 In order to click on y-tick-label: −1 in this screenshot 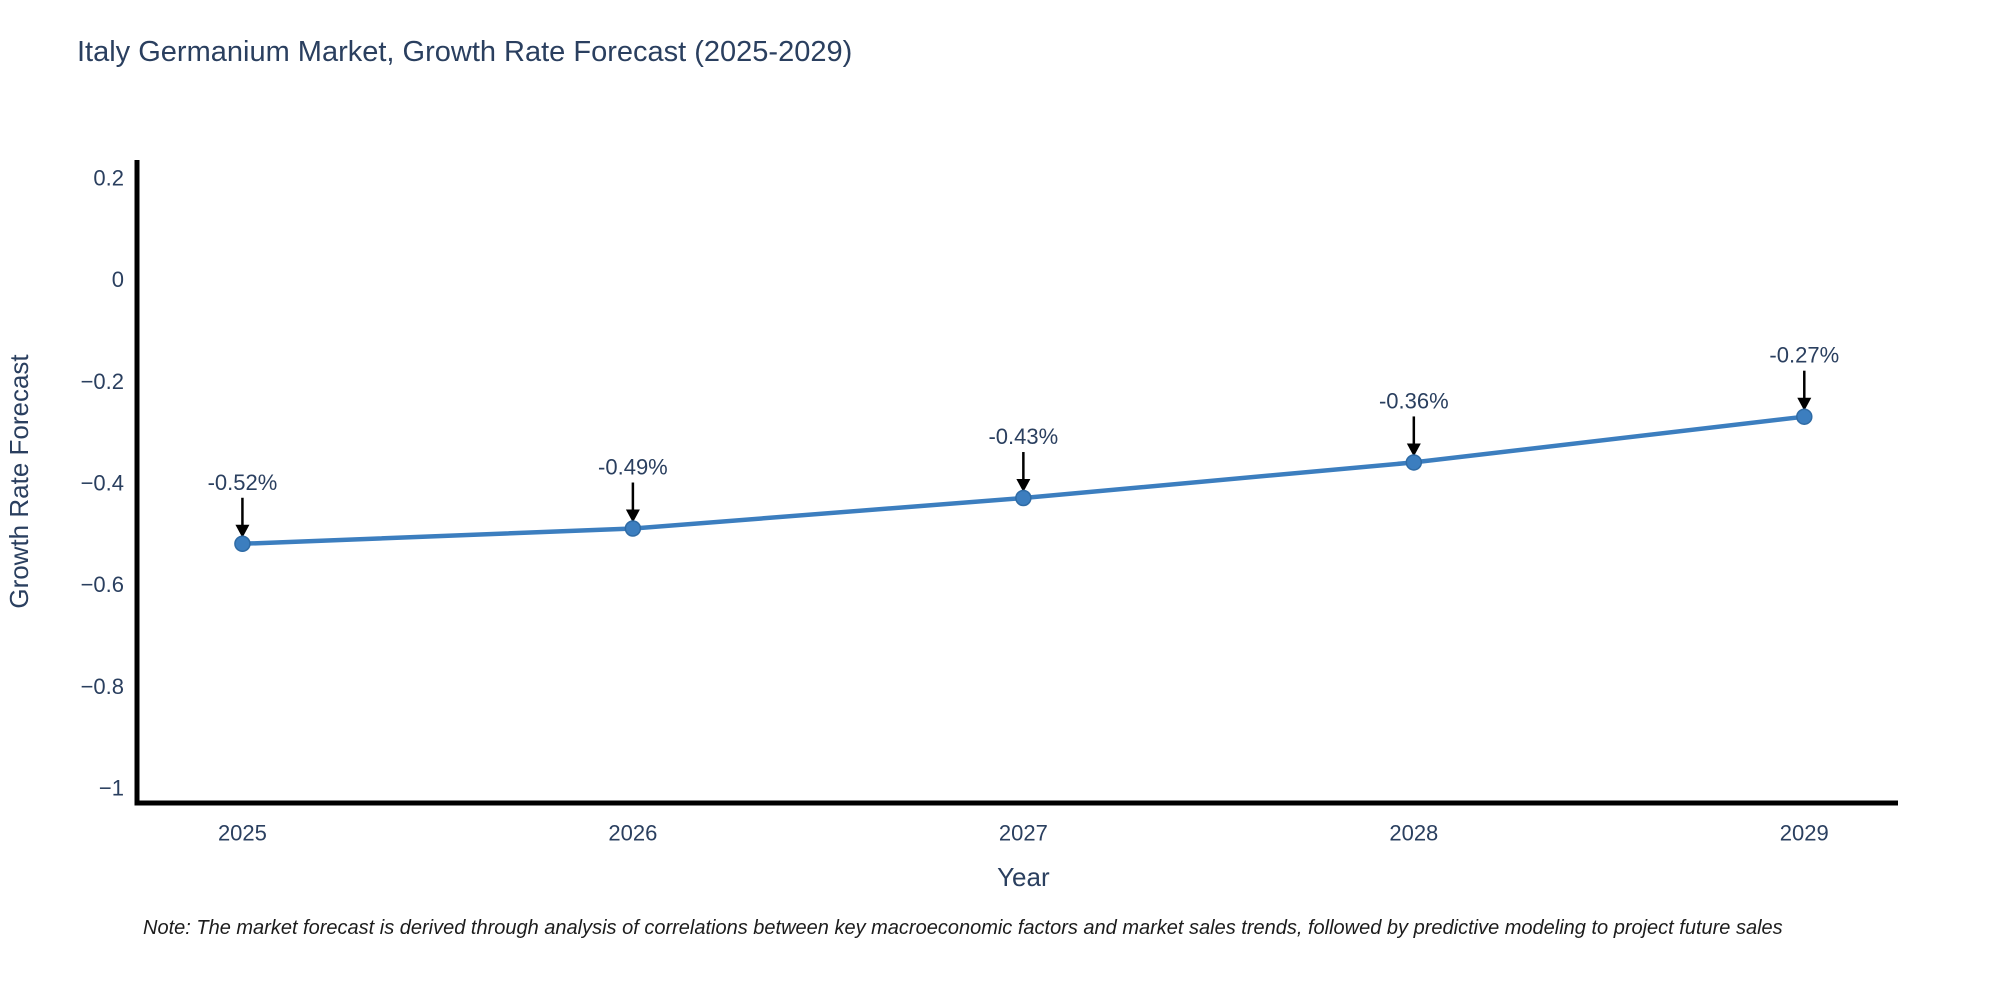, I will do `click(111, 787)`.